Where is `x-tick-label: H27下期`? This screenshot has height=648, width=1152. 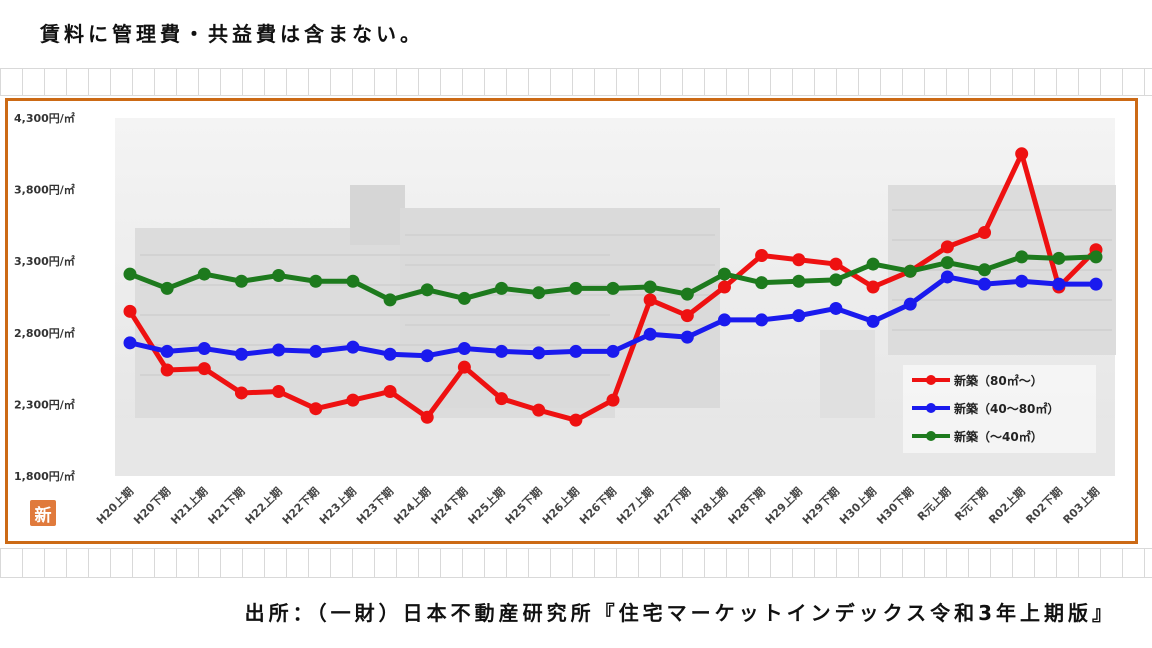
x-tick-label: H27下期 is located at coordinates (672, 505).